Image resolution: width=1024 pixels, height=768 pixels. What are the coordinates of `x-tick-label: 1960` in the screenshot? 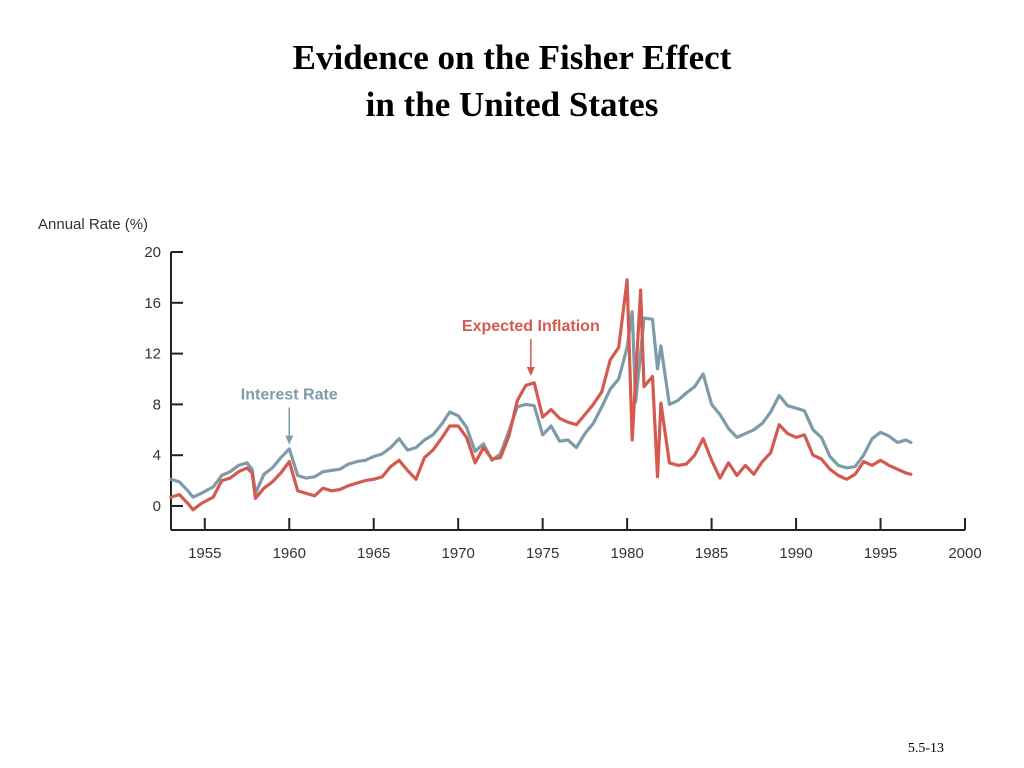 It's located at (289, 553).